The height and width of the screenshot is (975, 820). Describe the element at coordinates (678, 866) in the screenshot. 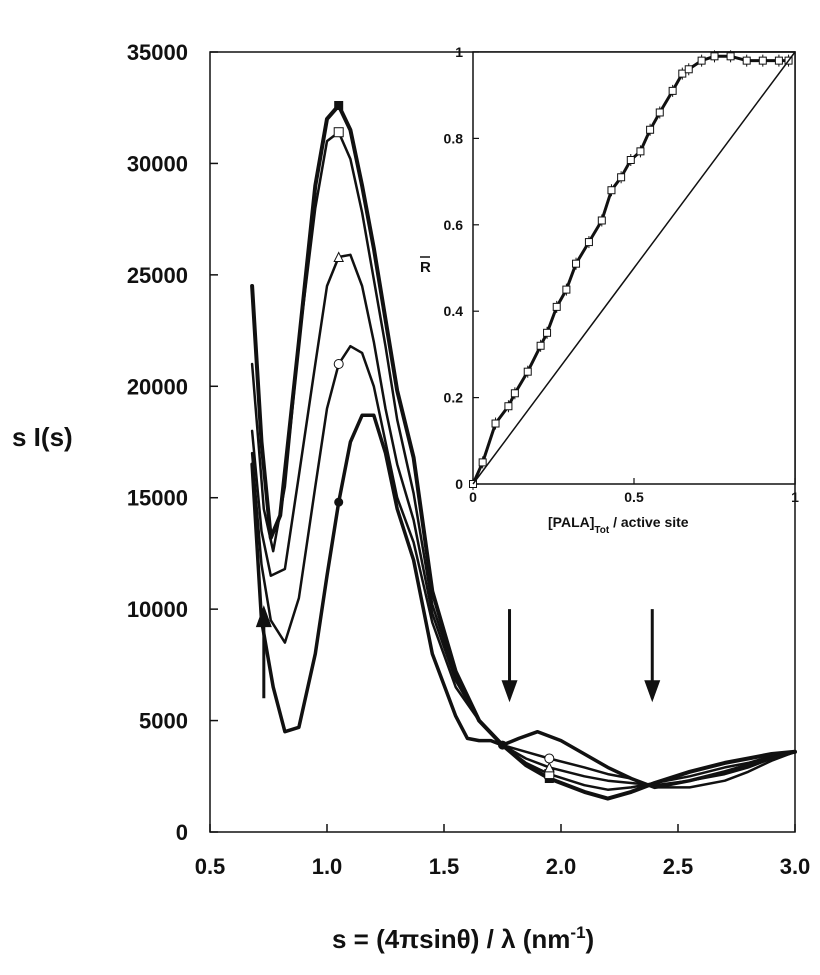

I see `x-tick-label: 2.5` at that location.